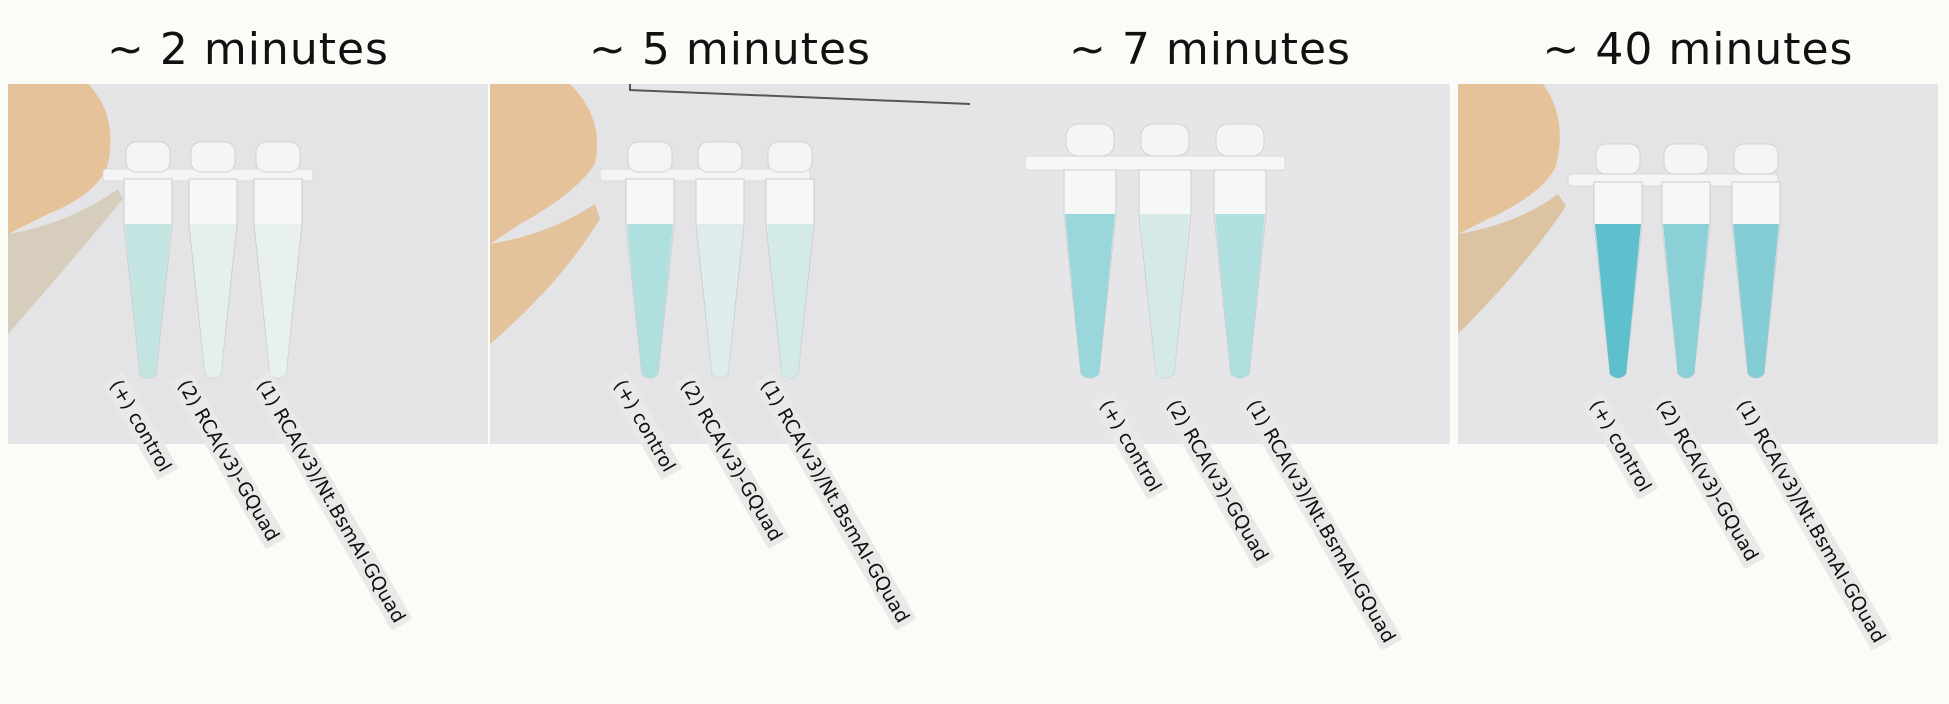  Describe the element at coordinates (799, 94) in the screenshot. I see `ruler-line` at that location.